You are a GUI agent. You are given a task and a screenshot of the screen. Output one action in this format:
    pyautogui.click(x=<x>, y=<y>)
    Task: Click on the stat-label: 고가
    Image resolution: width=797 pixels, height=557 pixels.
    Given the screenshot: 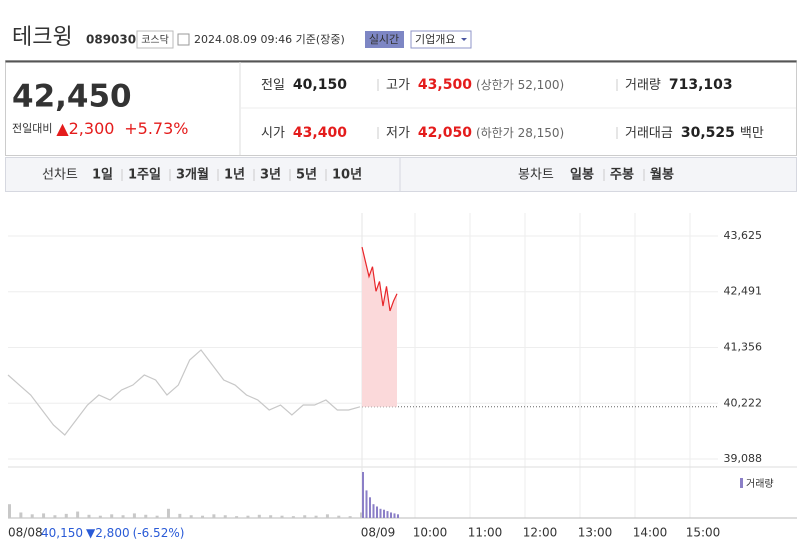 What is the action you would take?
    pyautogui.click(x=398, y=85)
    